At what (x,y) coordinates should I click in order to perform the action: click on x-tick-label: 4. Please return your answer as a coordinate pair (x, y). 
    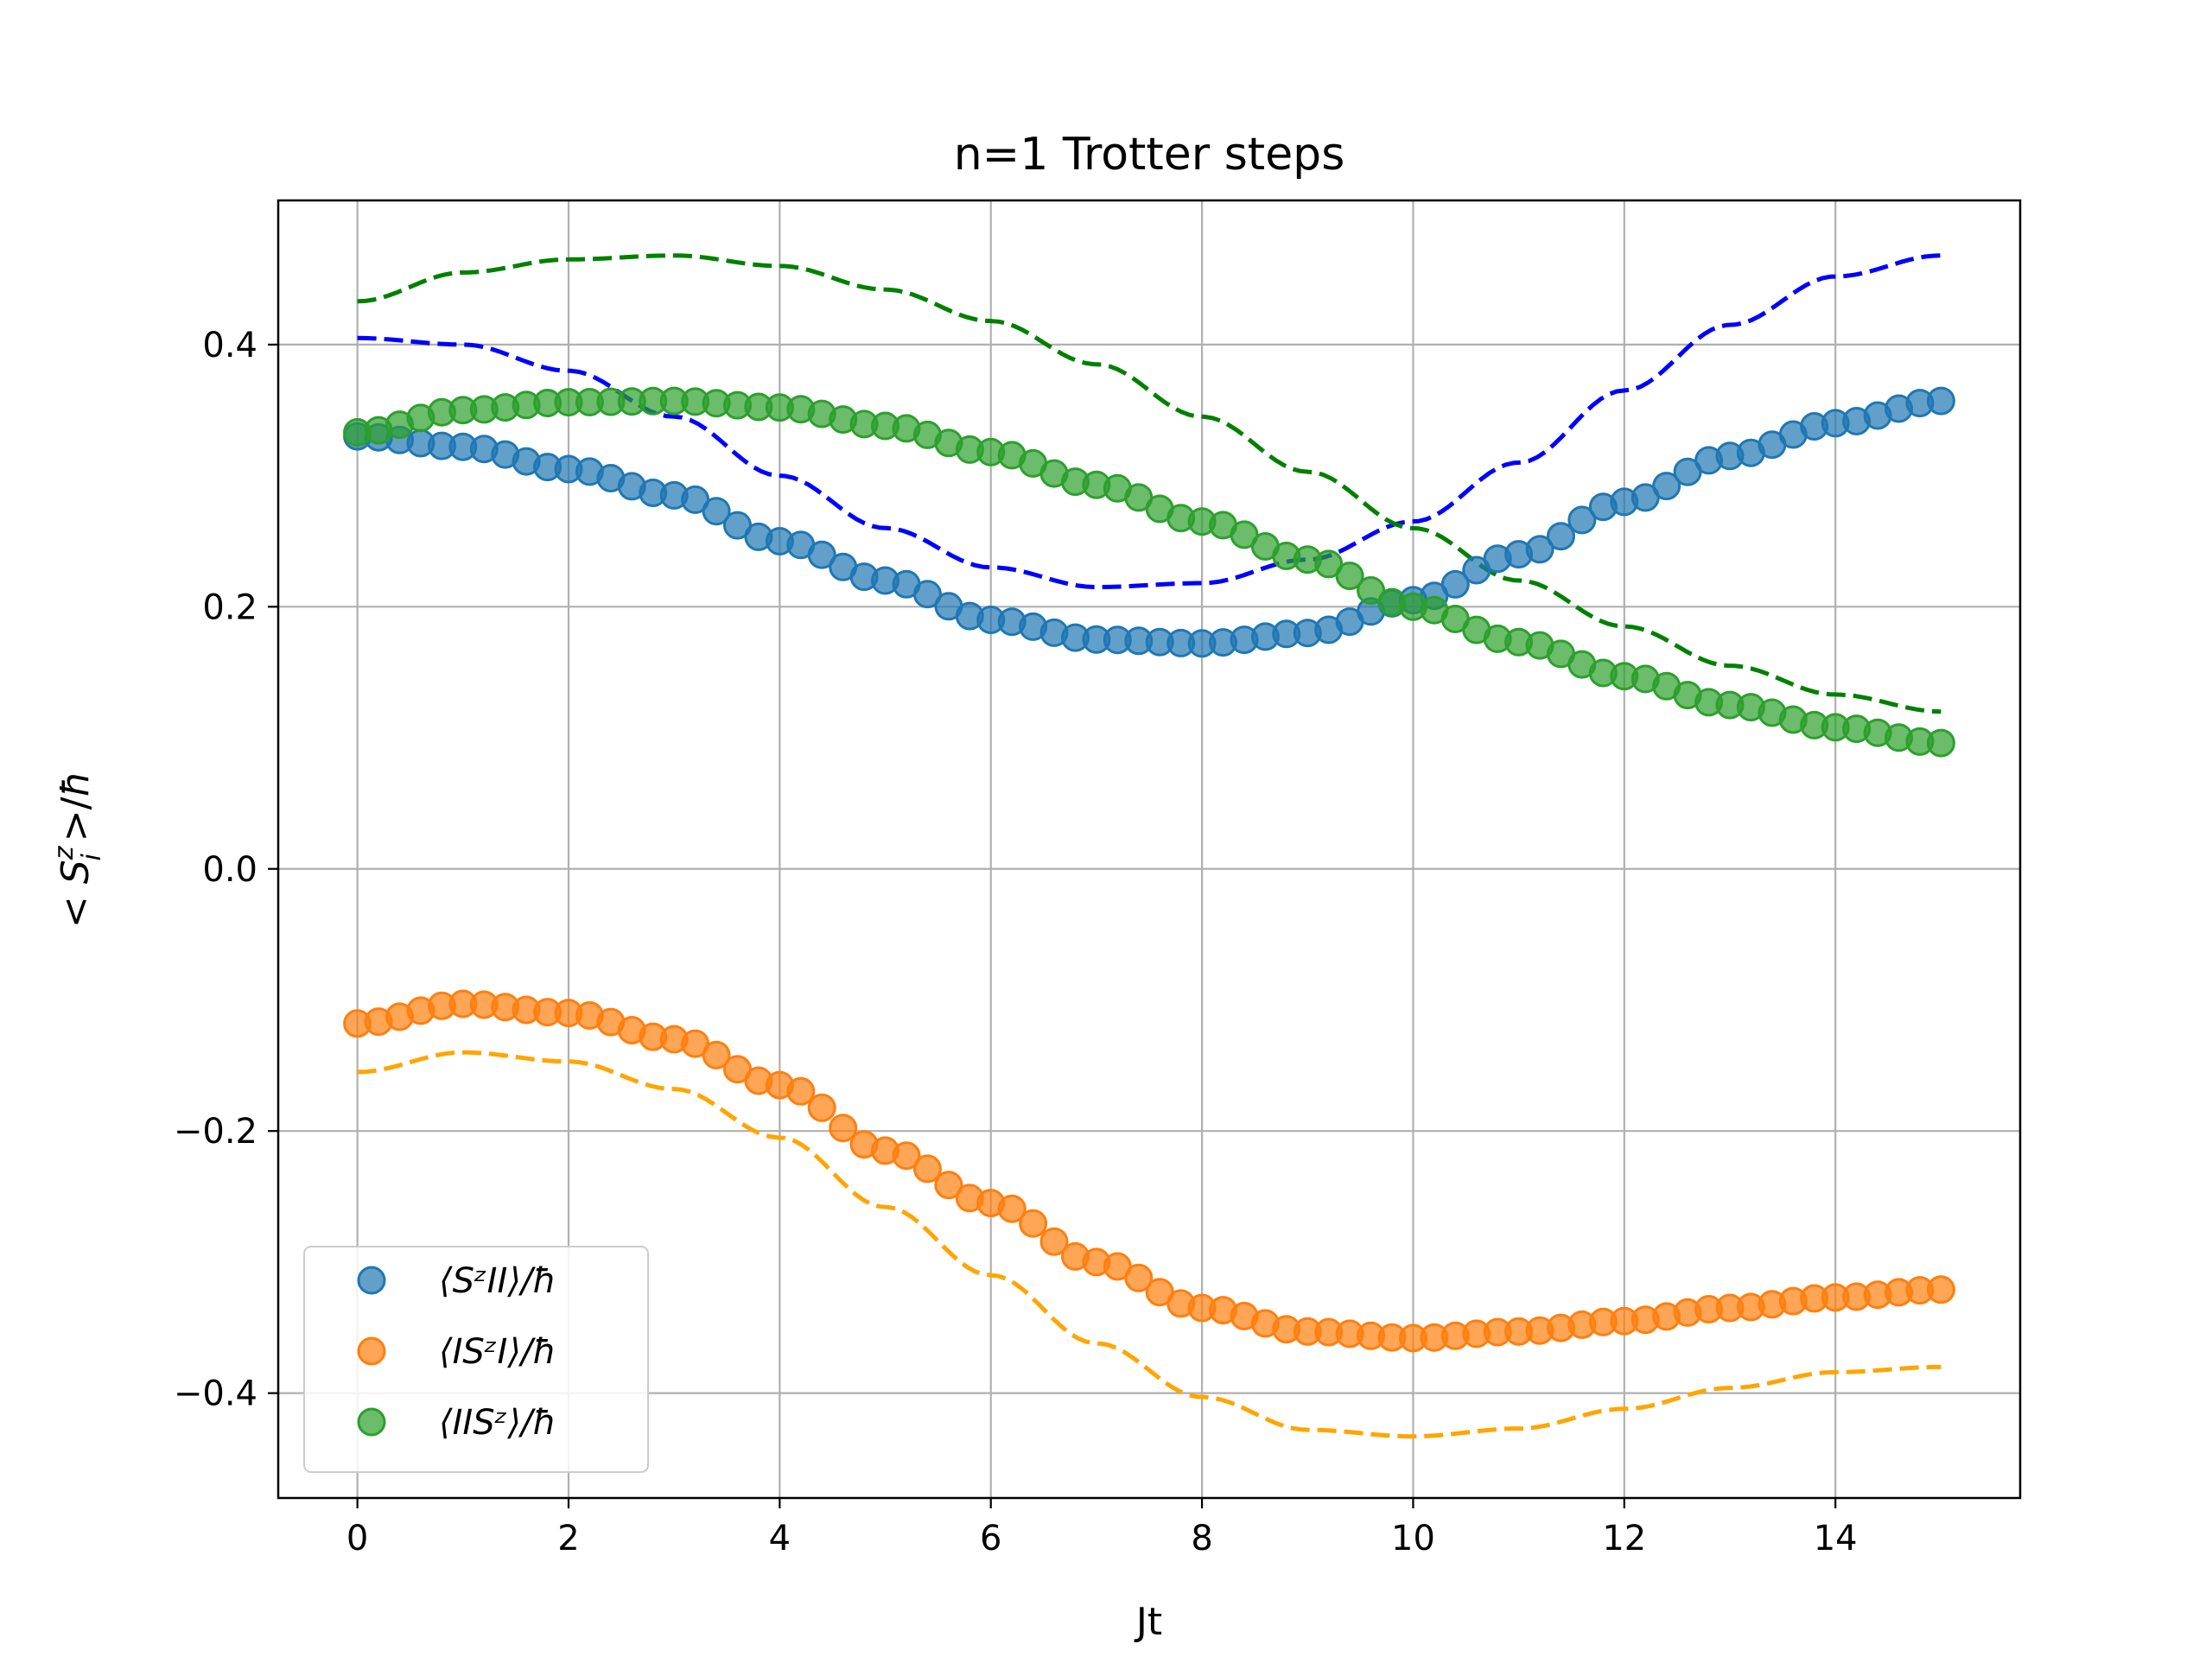
    Looking at the image, I should click on (780, 1539).